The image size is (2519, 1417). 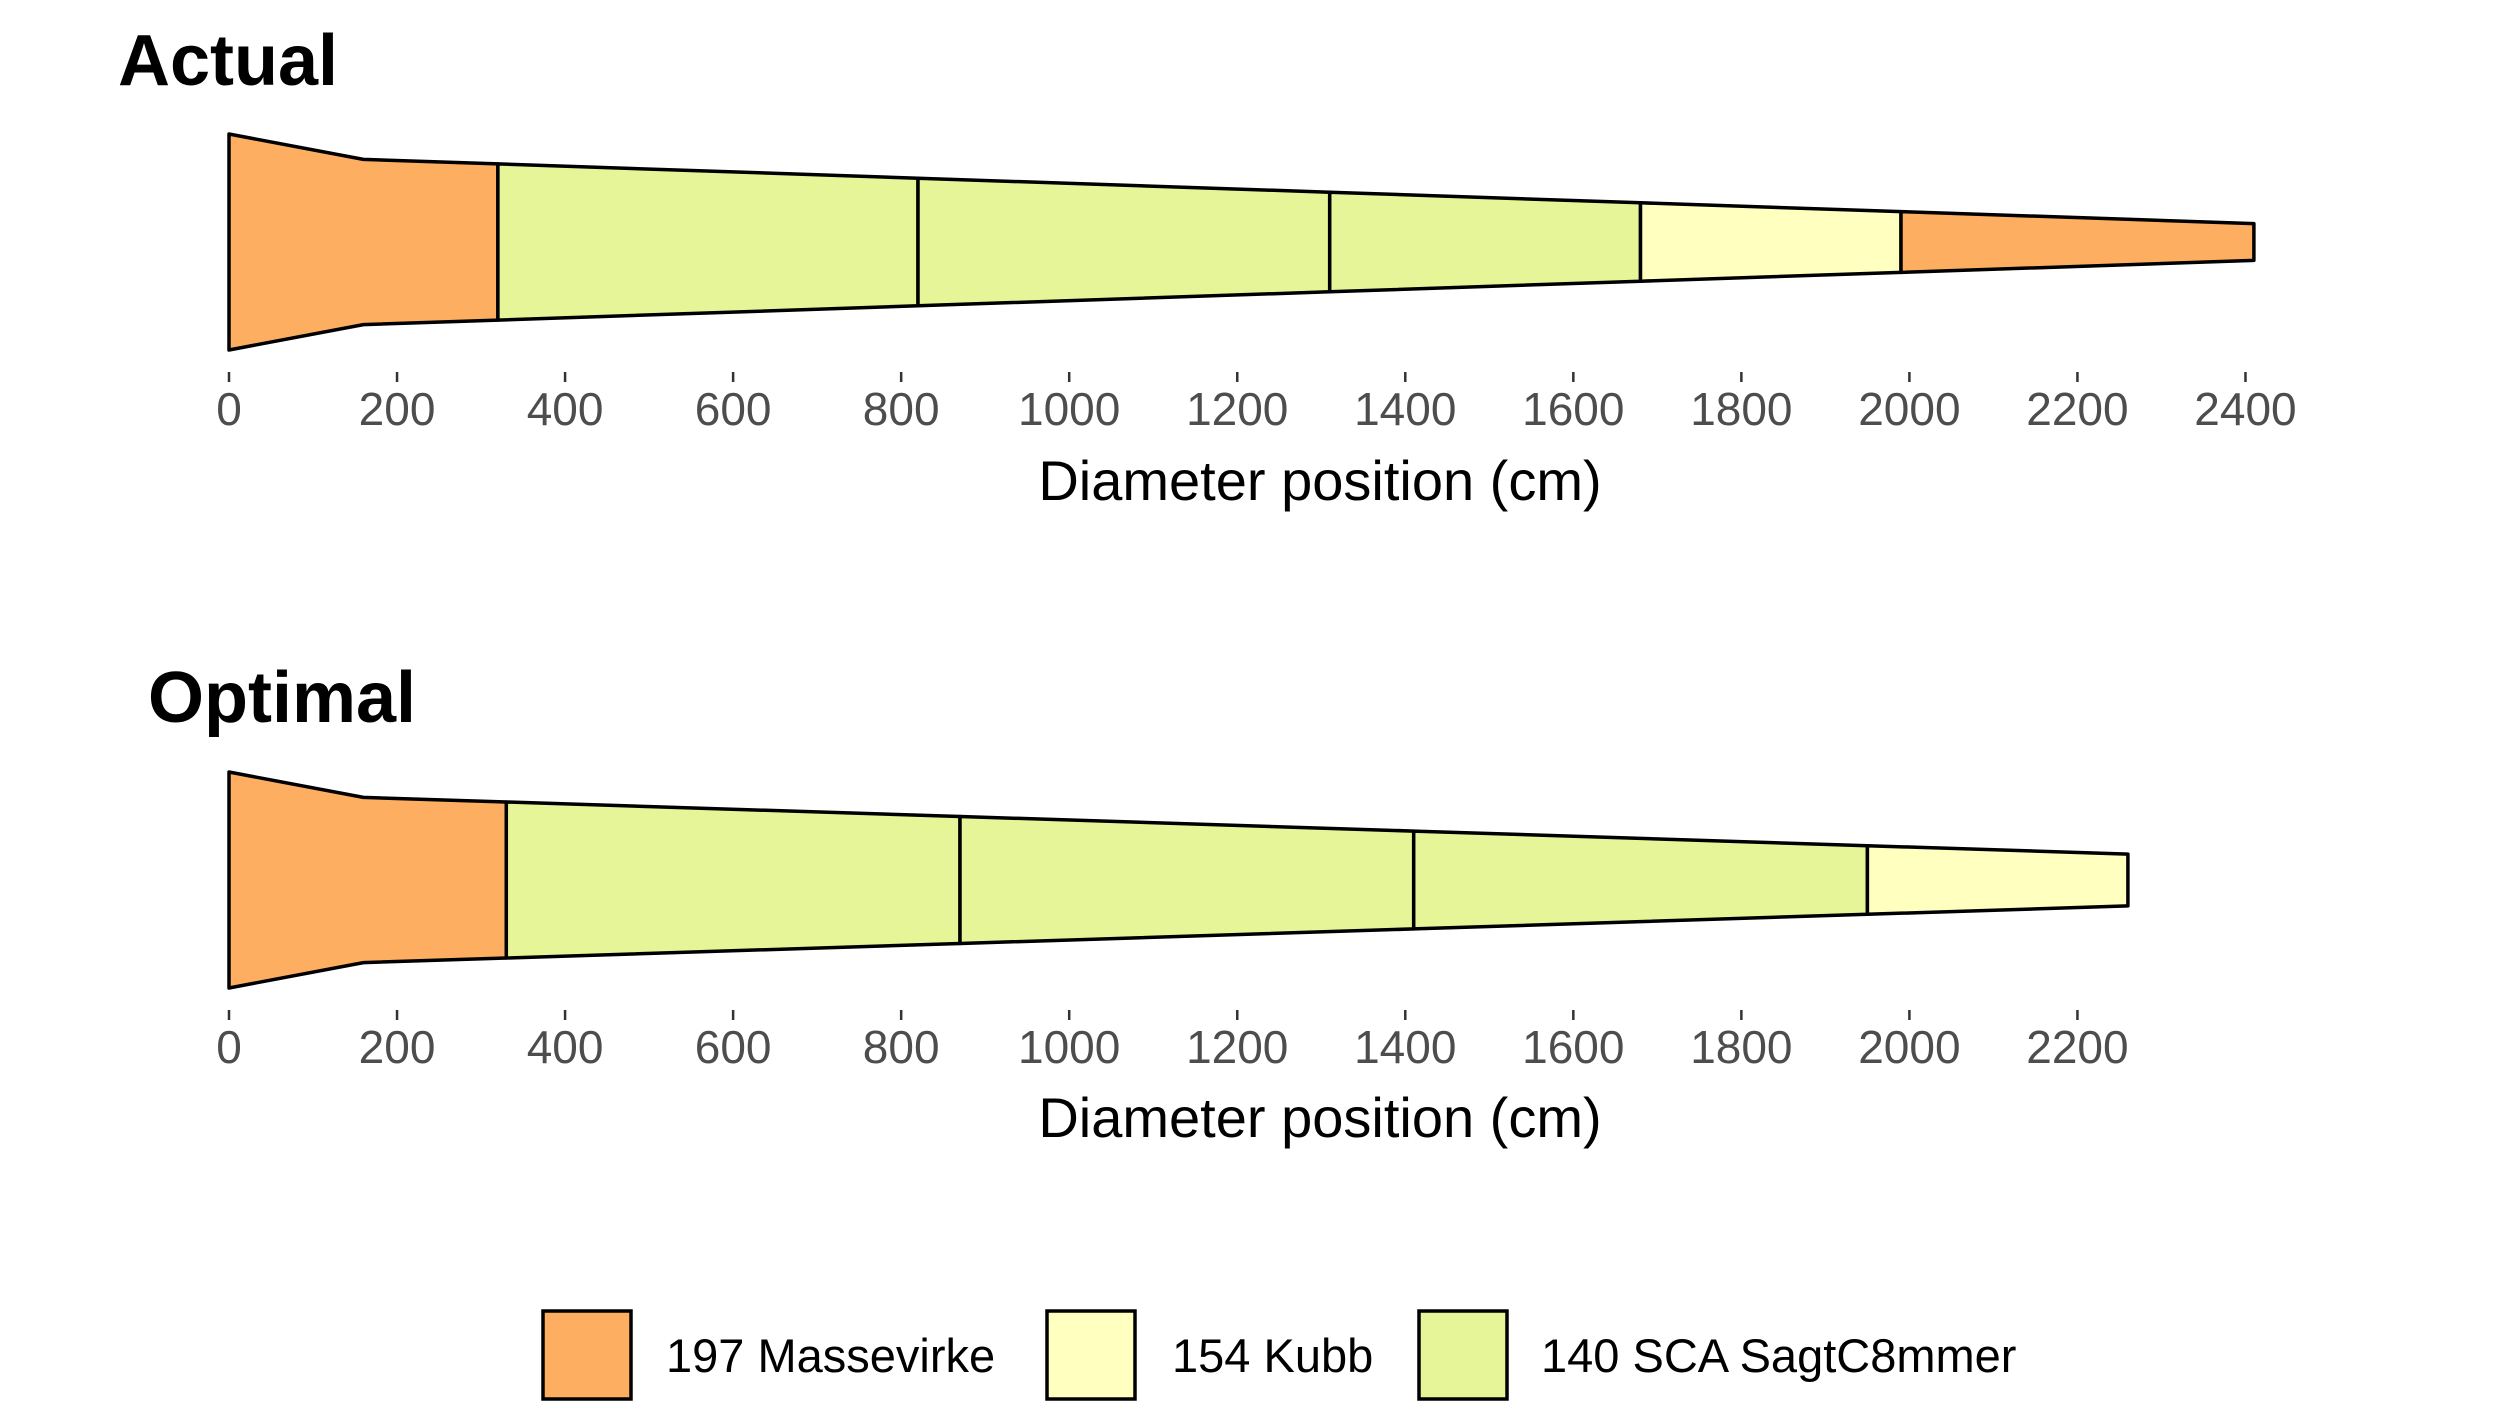 What do you see at coordinates (1778, 1355) in the screenshot?
I see `legend-label-3: 140 SCA SagtC8mmer` at bounding box center [1778, 1355].